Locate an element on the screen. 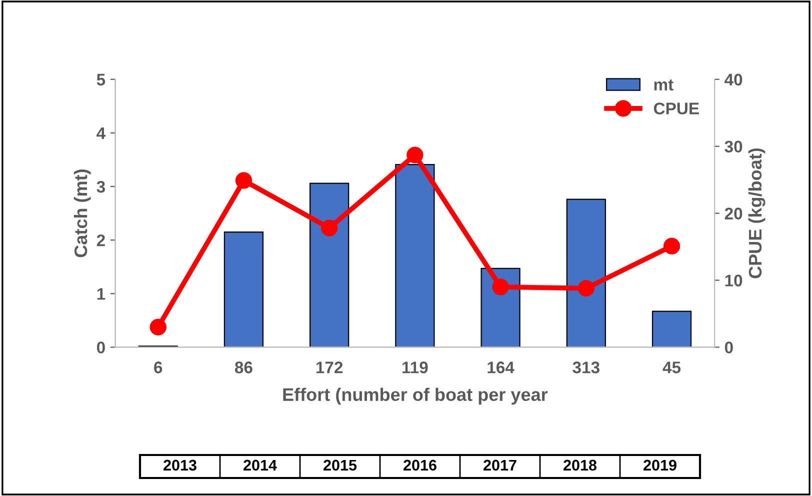  y-tick-label: 1 is located at coordinates (101, 294).